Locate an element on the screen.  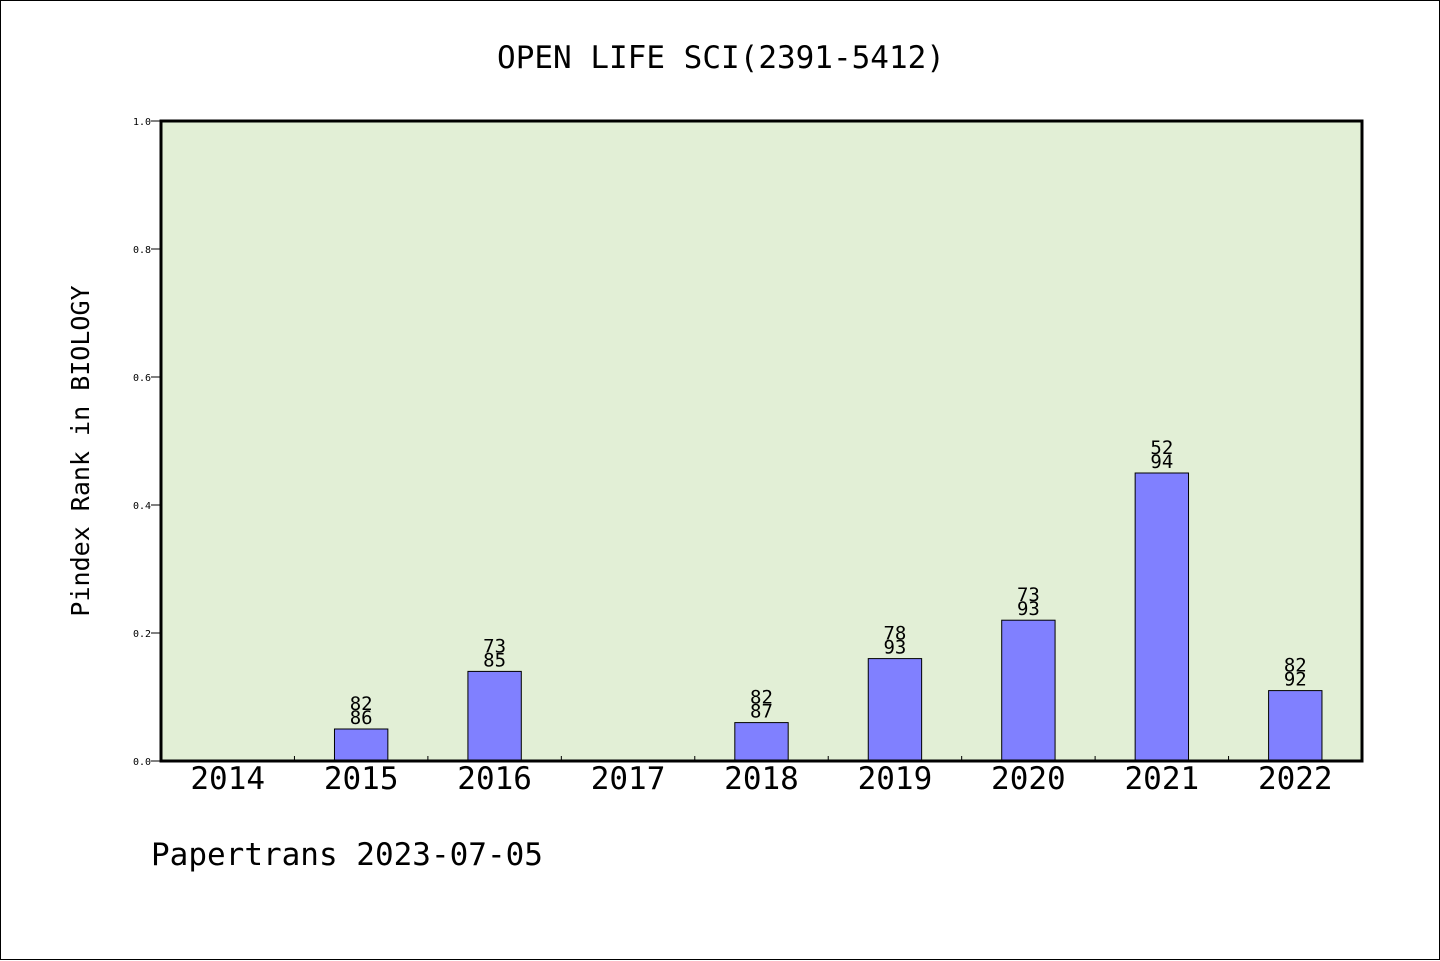
x-tick-label: 2015 is located at coordinates (361, 779).